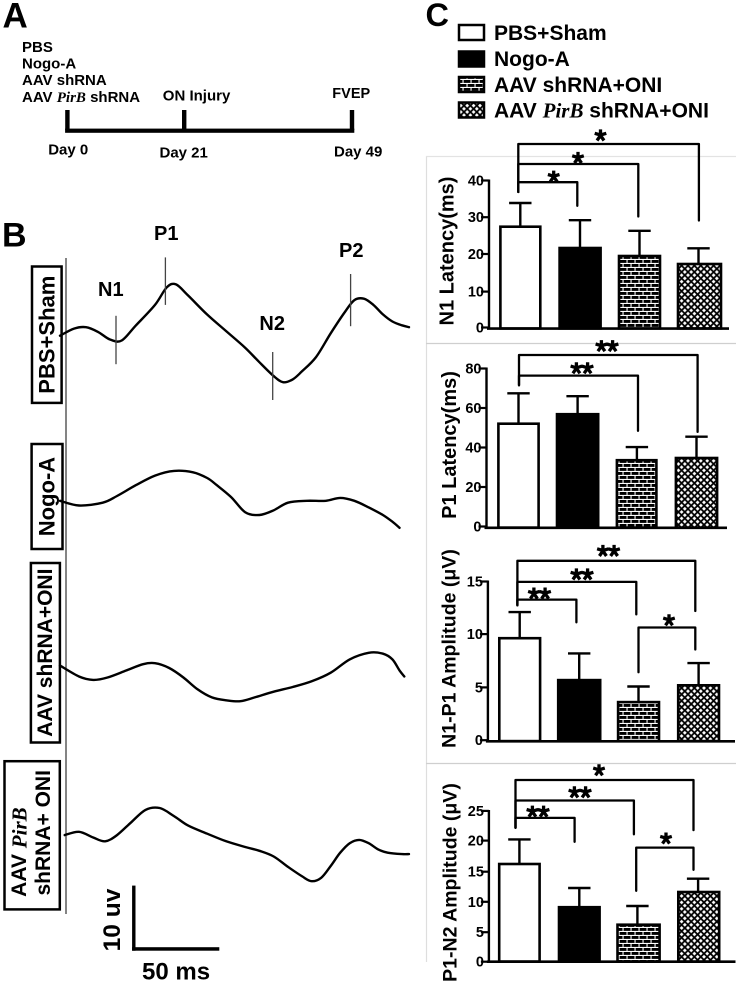  I want to click on svg-text: Day 49, so click(358, 151).